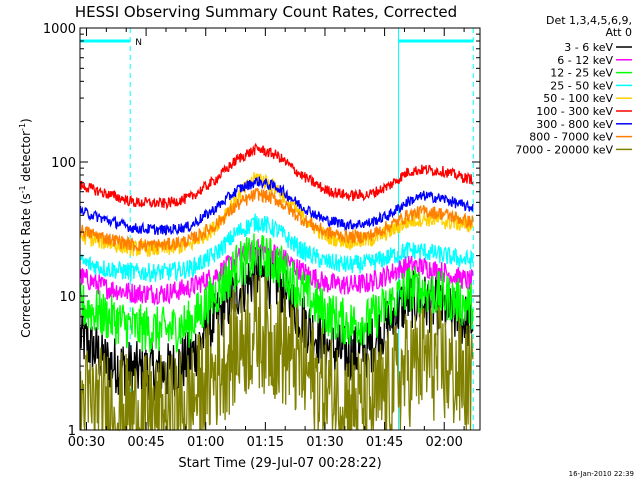  Describe the element at coordinates (588, 47) in the screenshot. I see `legend-label: 3 - 6 keV` at that location.